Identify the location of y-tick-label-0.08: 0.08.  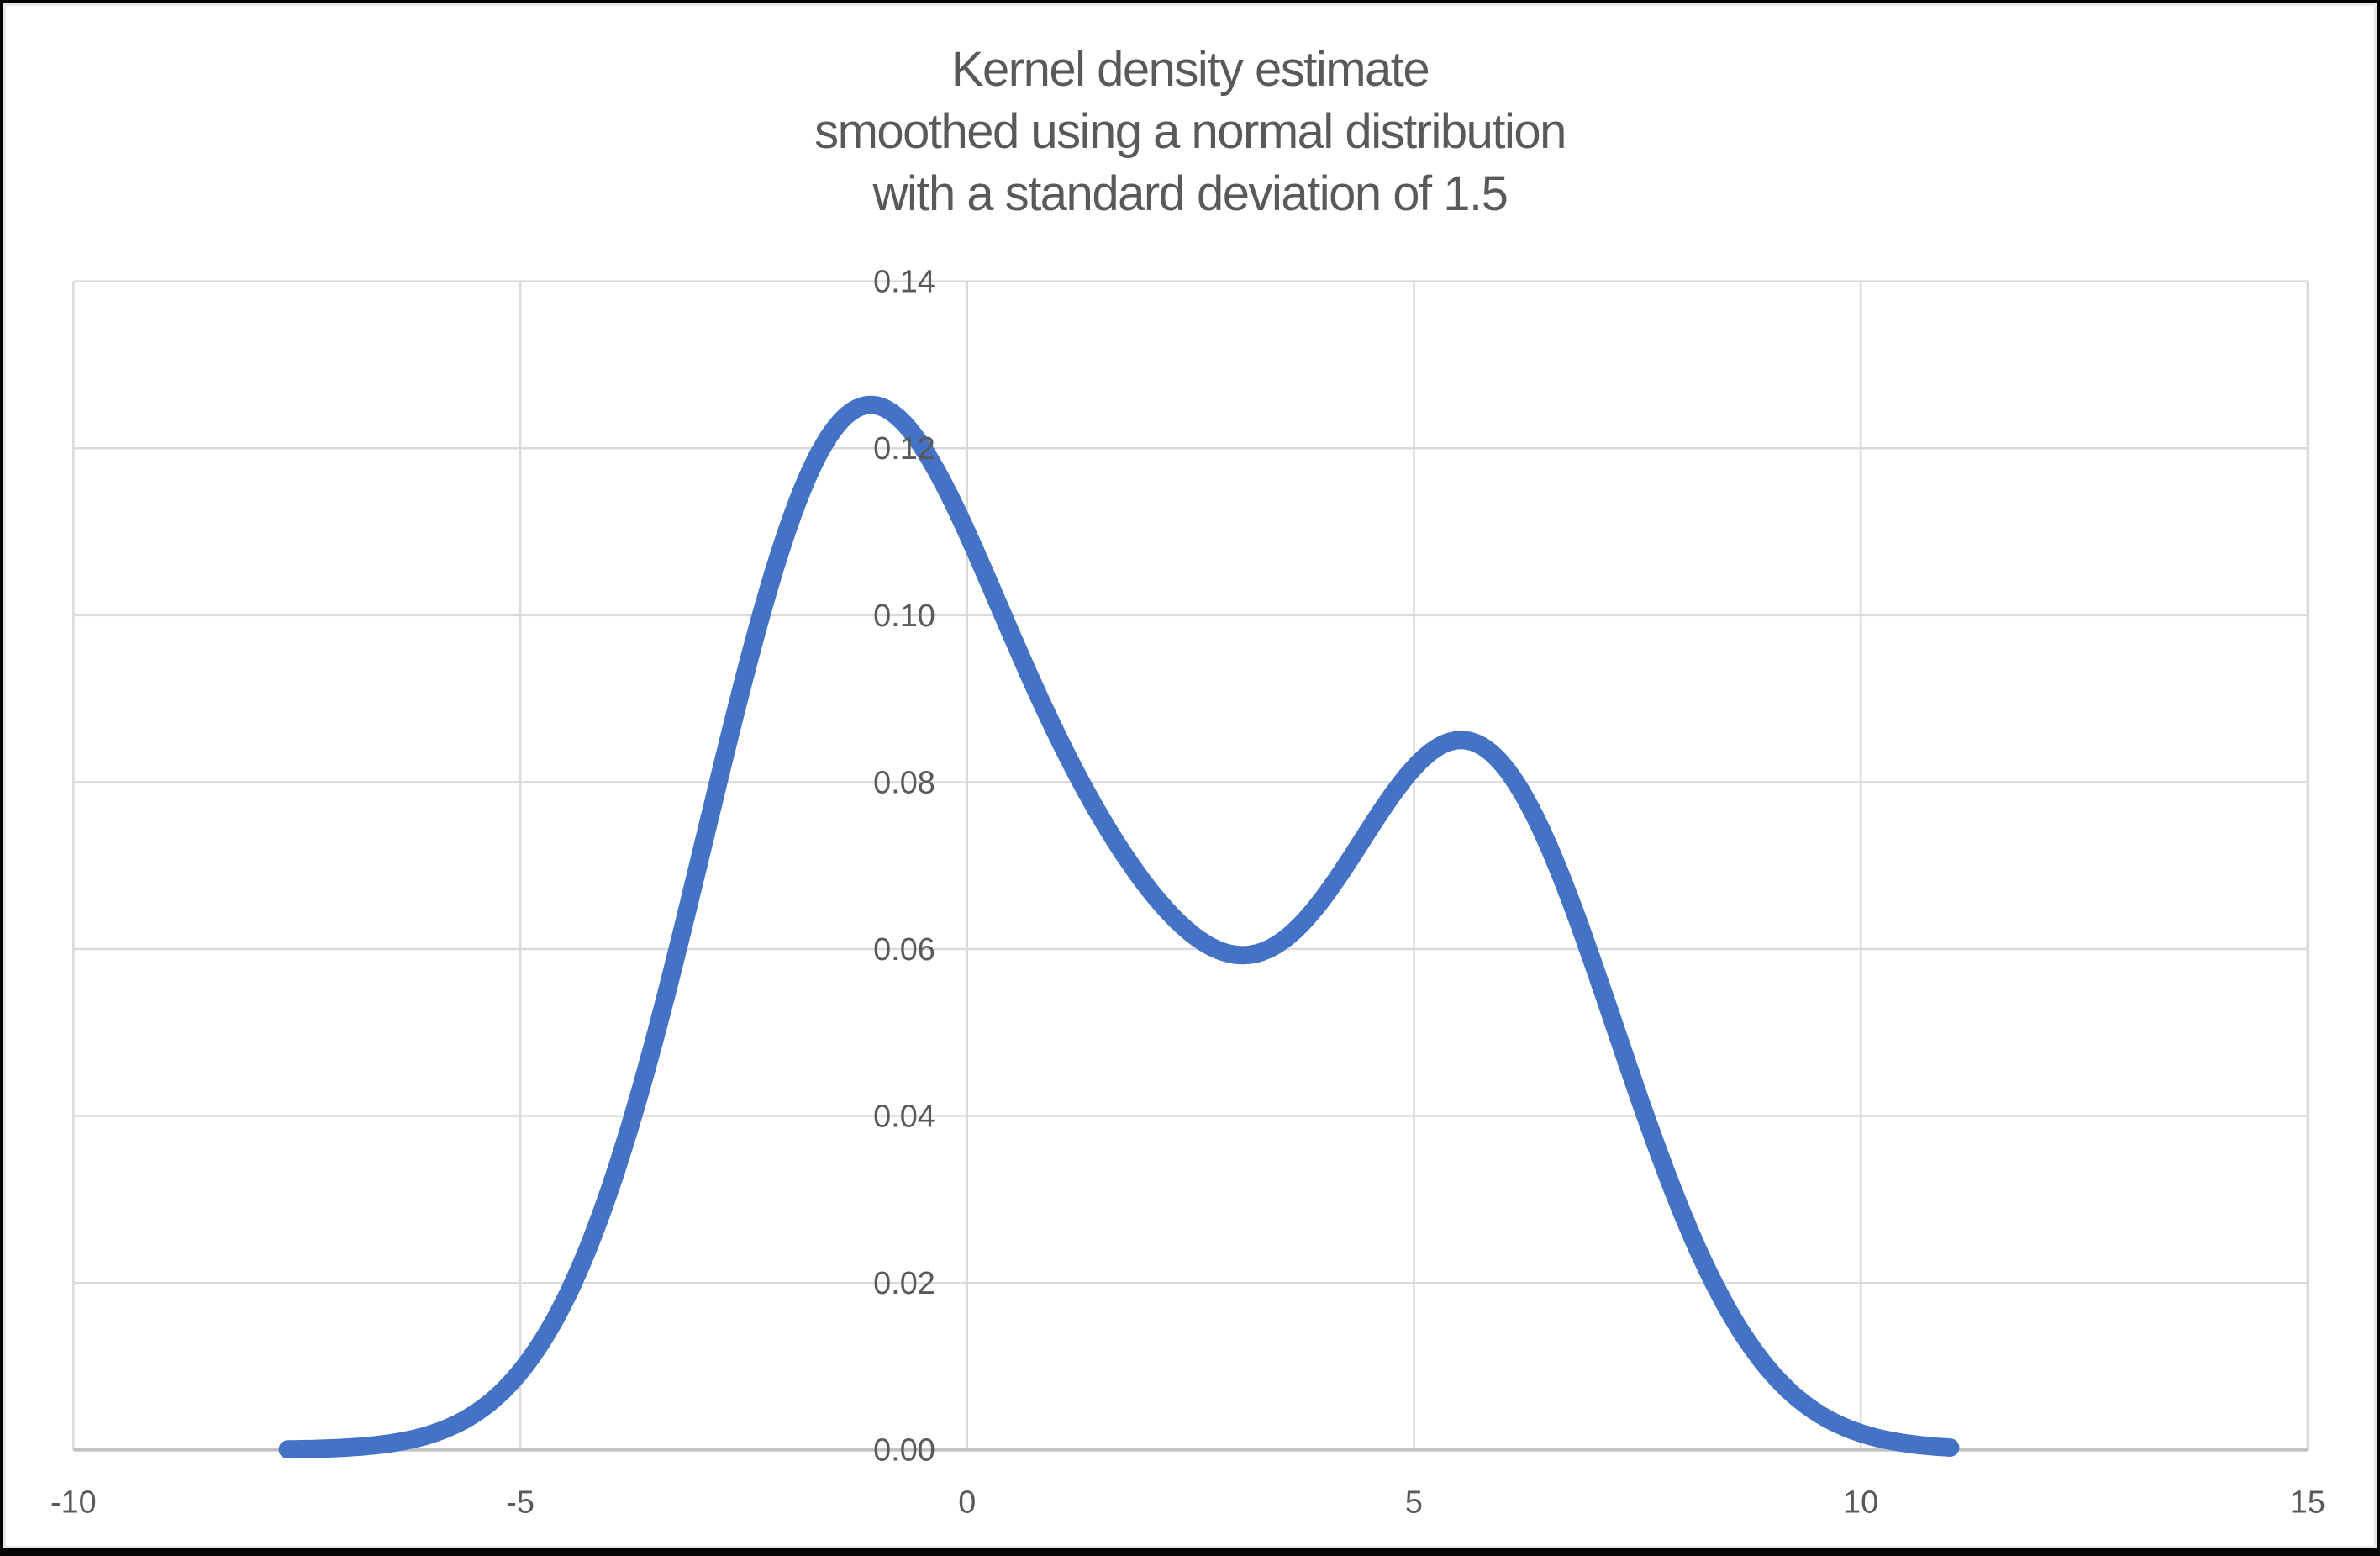
(904, 782).